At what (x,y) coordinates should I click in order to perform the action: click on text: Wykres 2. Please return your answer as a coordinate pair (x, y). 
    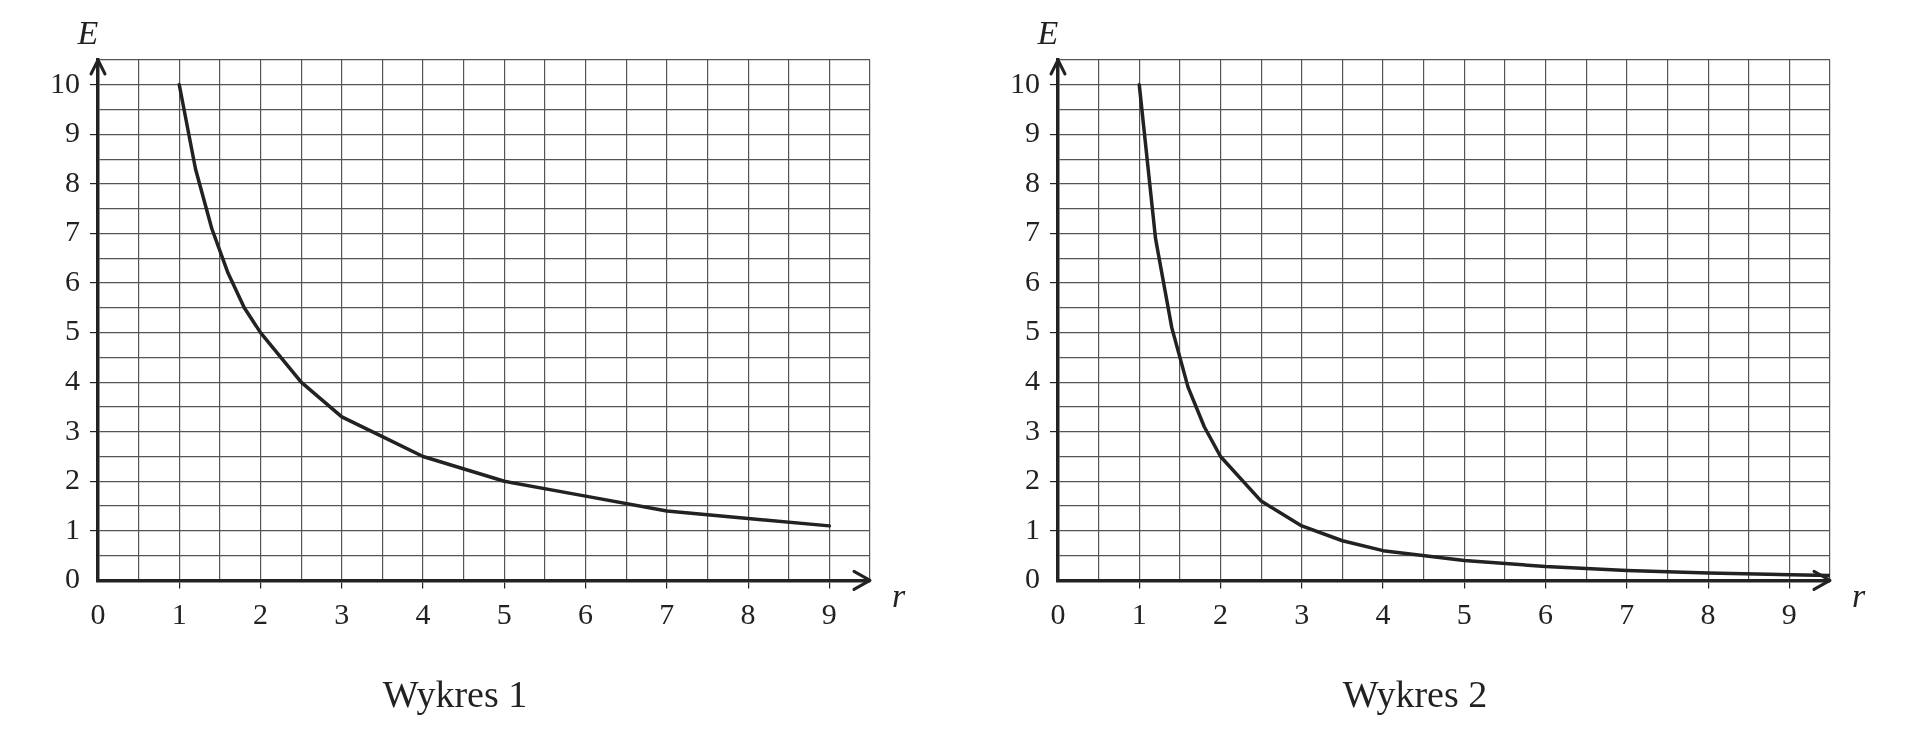
    Looking at the image, I should click on (1415, 694).